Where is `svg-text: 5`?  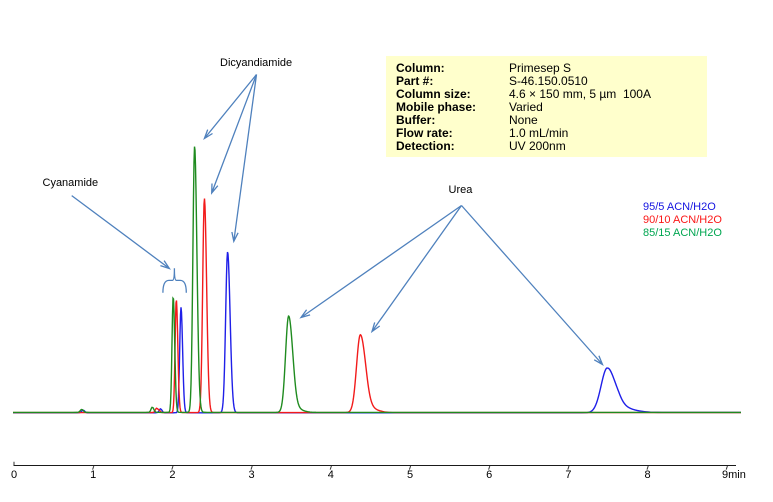 svg-text: 5 is located at coordinates (410, 475).